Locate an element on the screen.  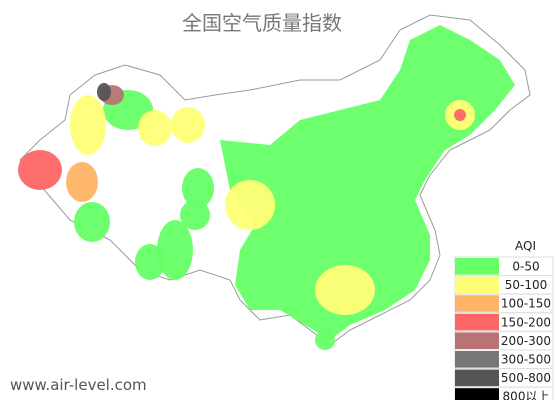
legend-label: 50-100 is located at coordinates (526, 285).